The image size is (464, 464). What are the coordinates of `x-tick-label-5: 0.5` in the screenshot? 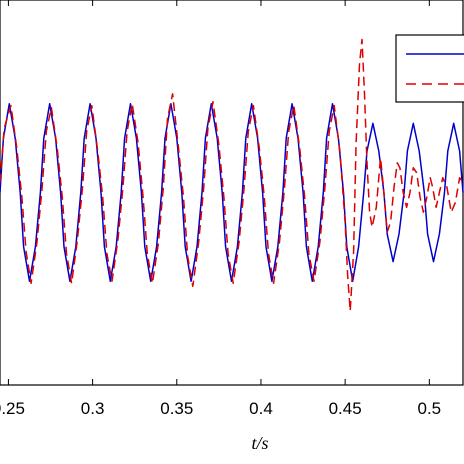 It's located at (430, 408).